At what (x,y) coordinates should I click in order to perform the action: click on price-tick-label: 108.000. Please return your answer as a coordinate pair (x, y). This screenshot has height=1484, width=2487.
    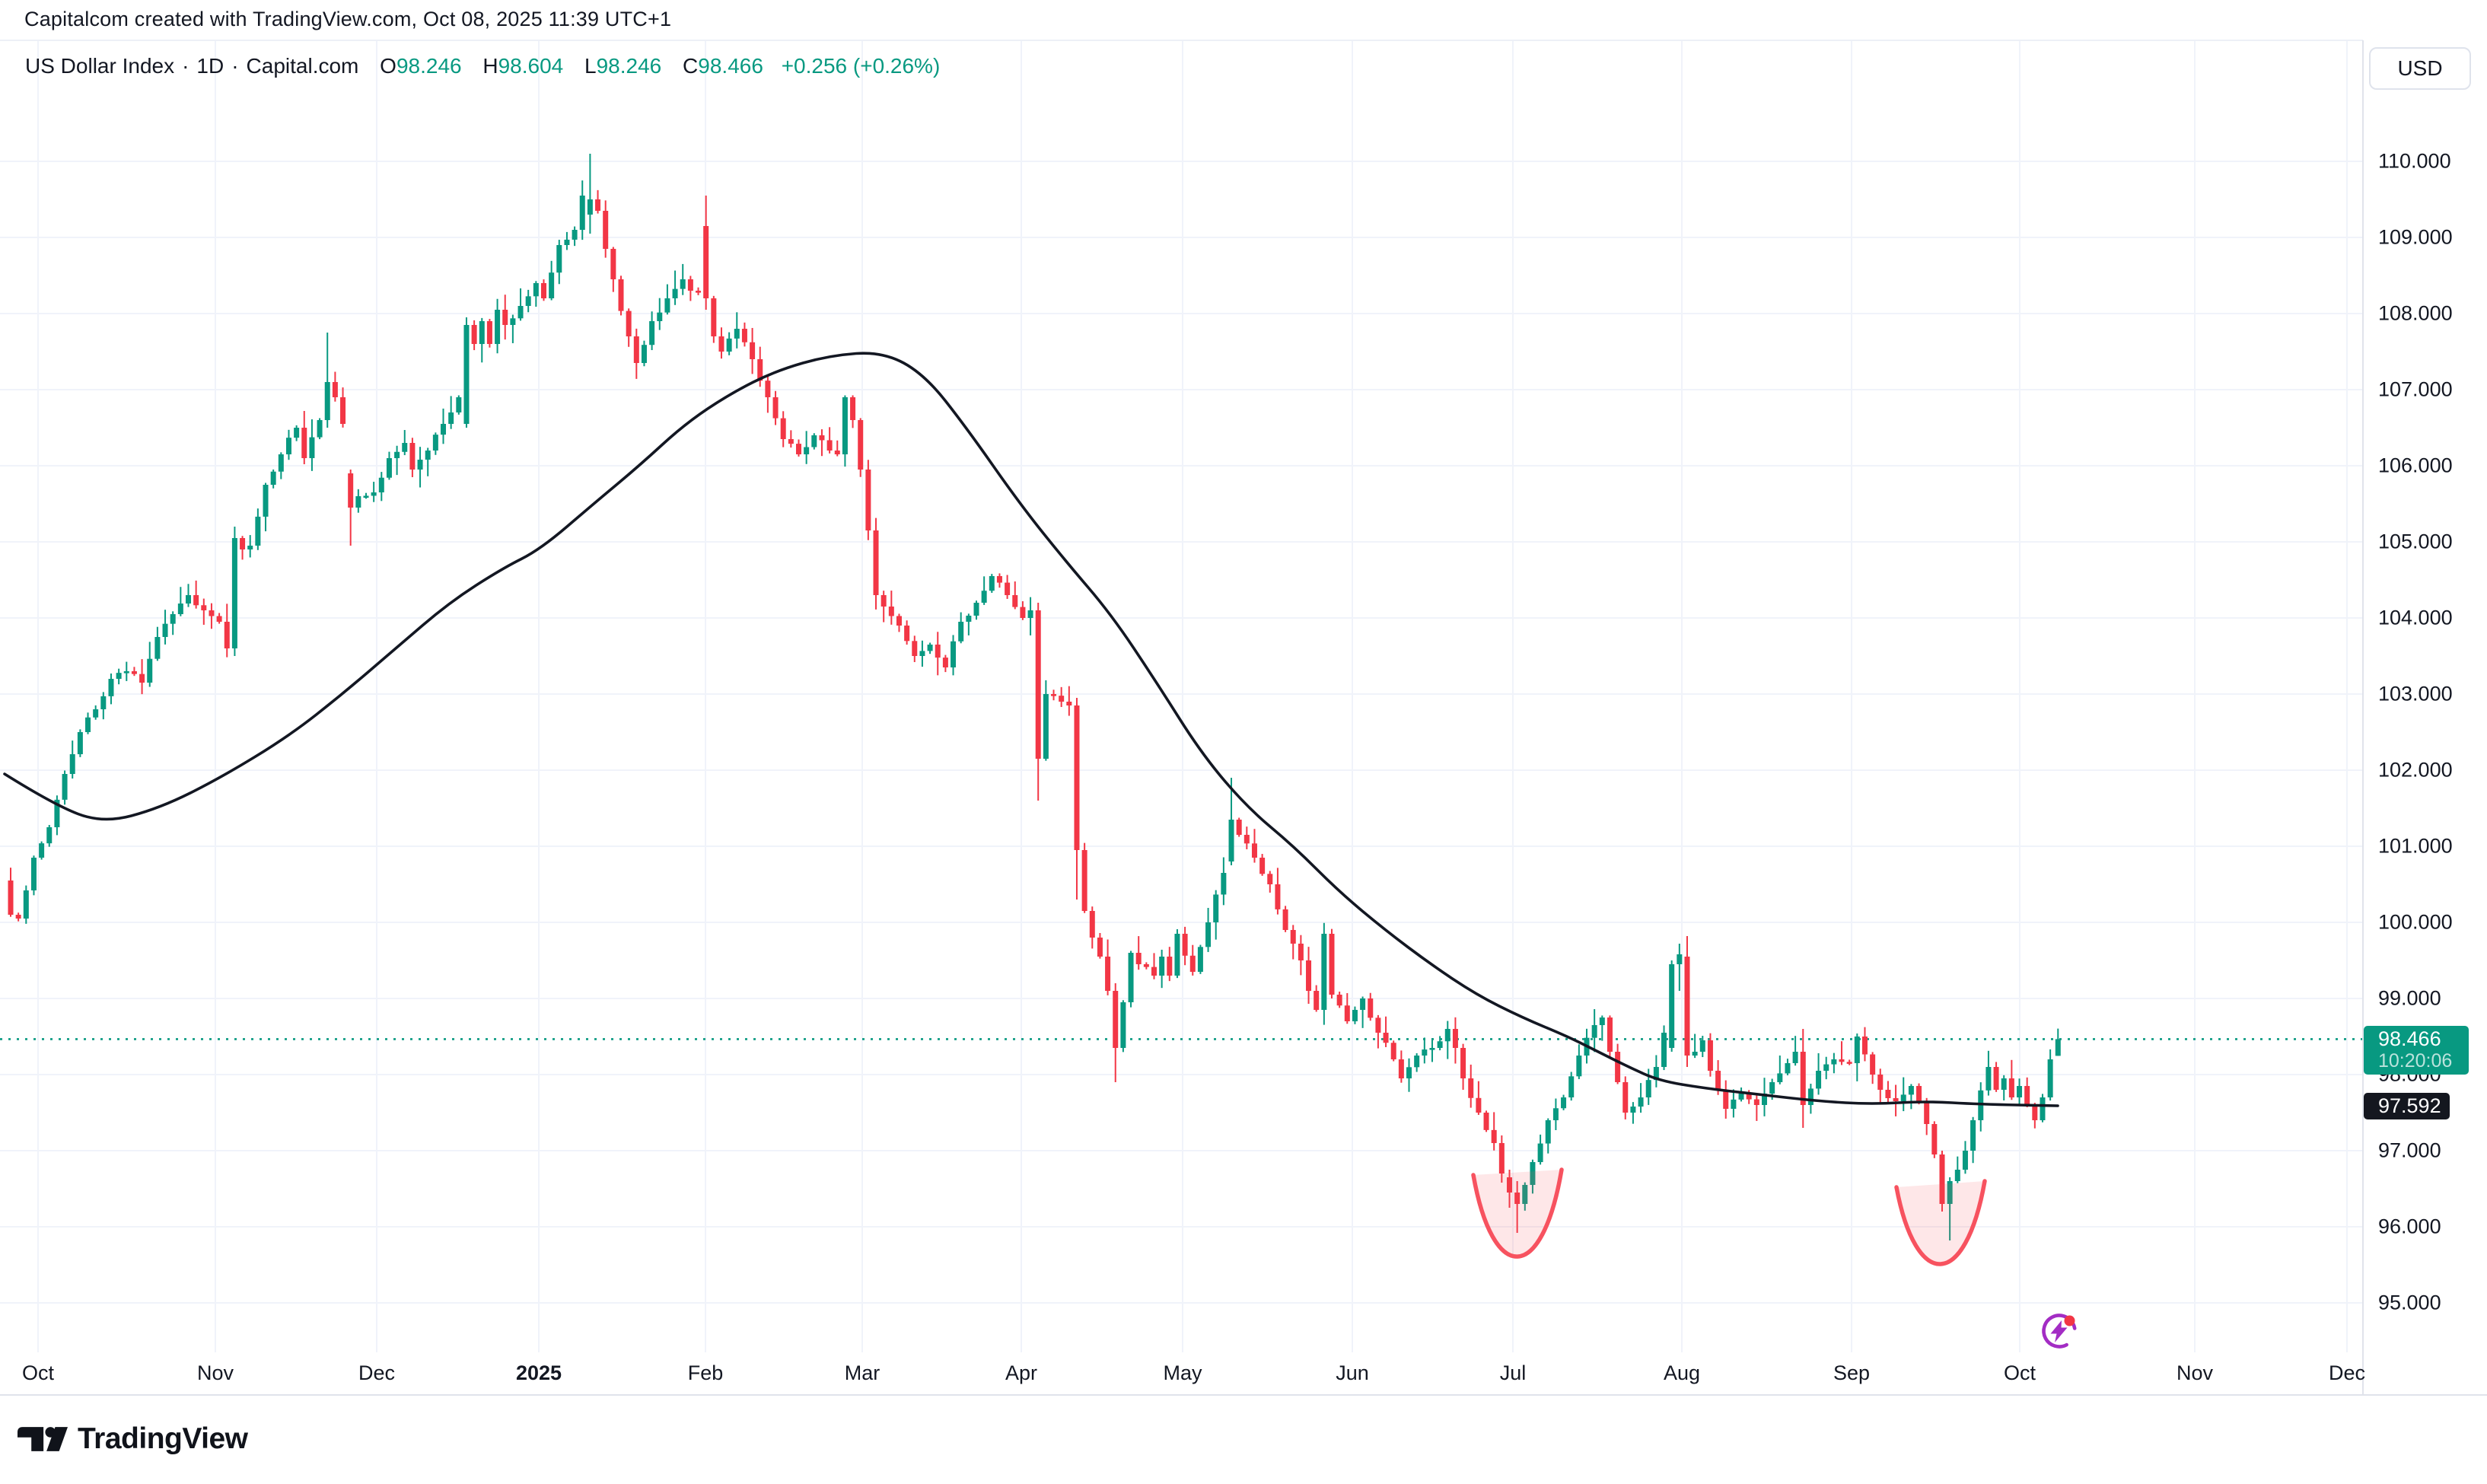
    Looking at the image, I should click on (2415, 313).